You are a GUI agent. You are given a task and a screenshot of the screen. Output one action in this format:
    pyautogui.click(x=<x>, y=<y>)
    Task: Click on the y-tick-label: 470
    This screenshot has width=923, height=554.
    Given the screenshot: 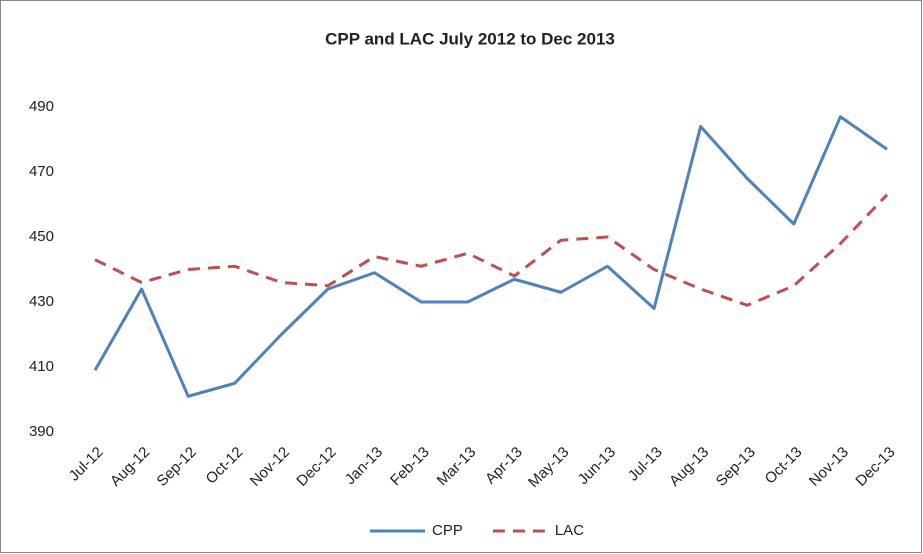 What is the action you would take?
    pyautogui.click(x=41, y=171)
    